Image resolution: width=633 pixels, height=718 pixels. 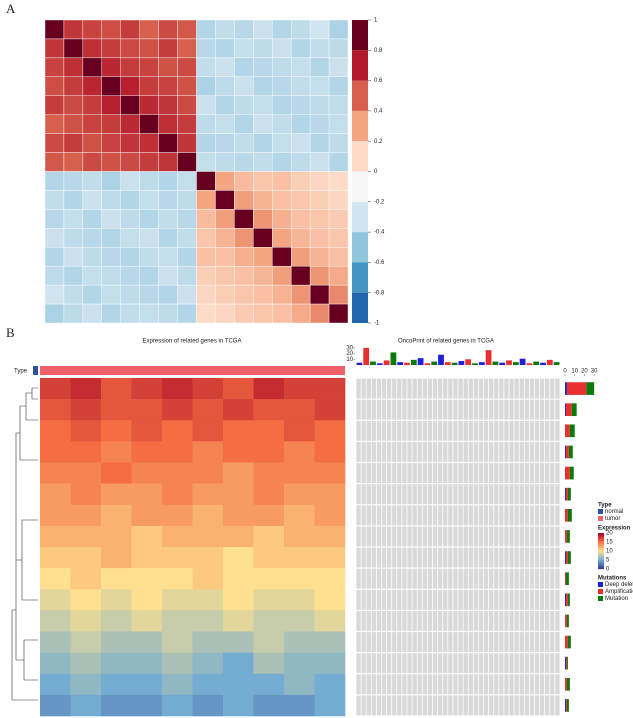 I want to click on top-tick-label: 20, so click(x=349, y=354).